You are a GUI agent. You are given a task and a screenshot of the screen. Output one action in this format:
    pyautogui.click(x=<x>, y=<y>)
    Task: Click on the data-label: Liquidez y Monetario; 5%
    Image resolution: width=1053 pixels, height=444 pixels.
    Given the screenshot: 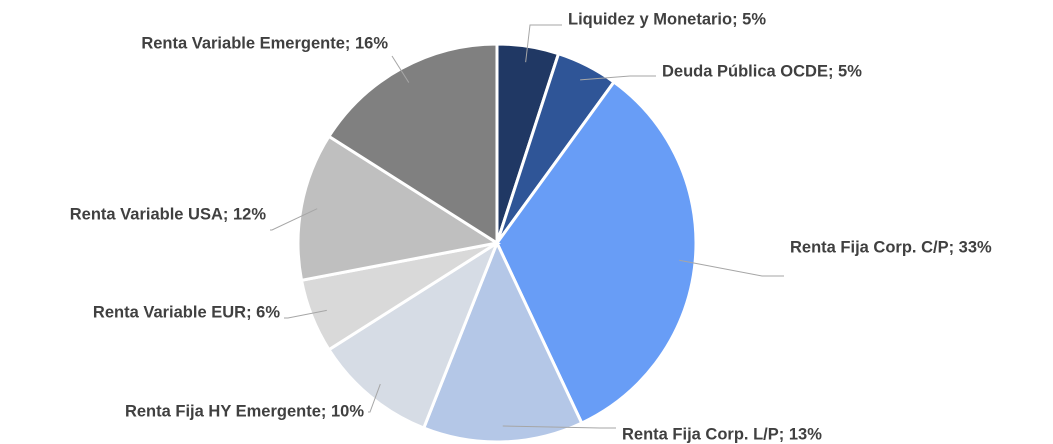 What is the action you would take?
    pyautogui.click(x=667, y=19)
    